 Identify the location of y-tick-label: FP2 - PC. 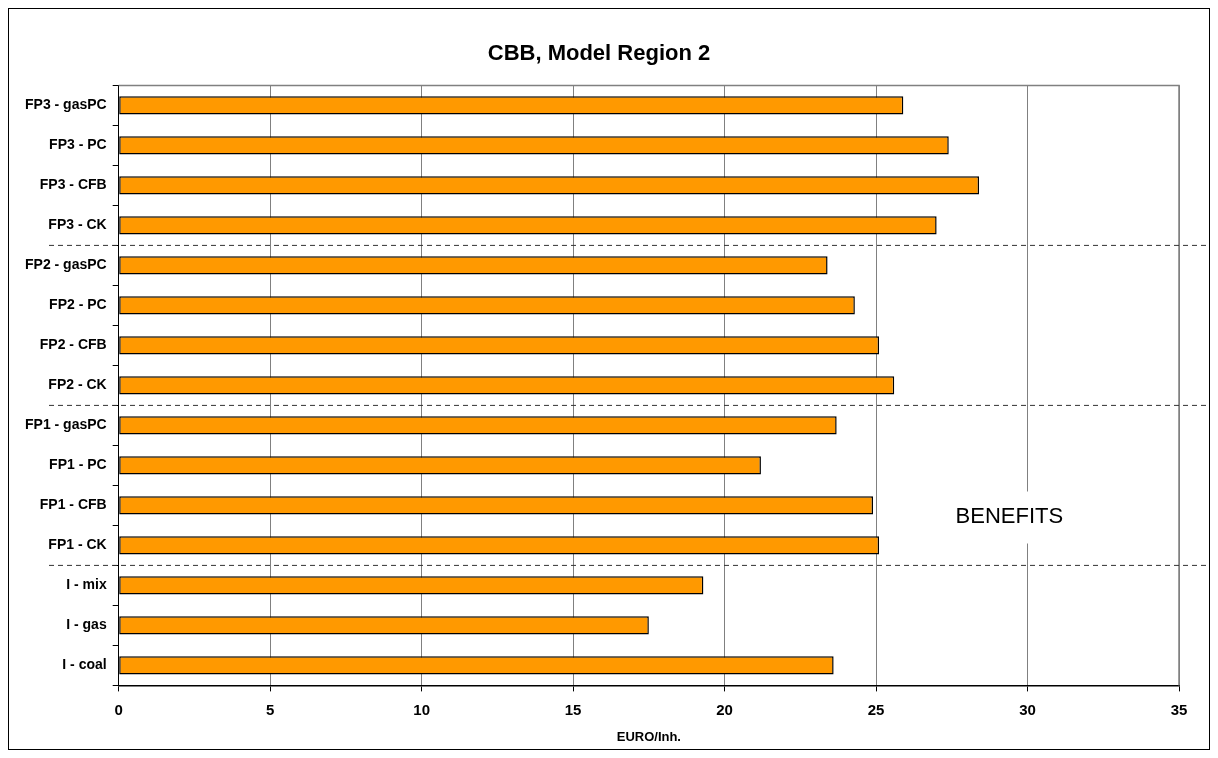
(78, 304).